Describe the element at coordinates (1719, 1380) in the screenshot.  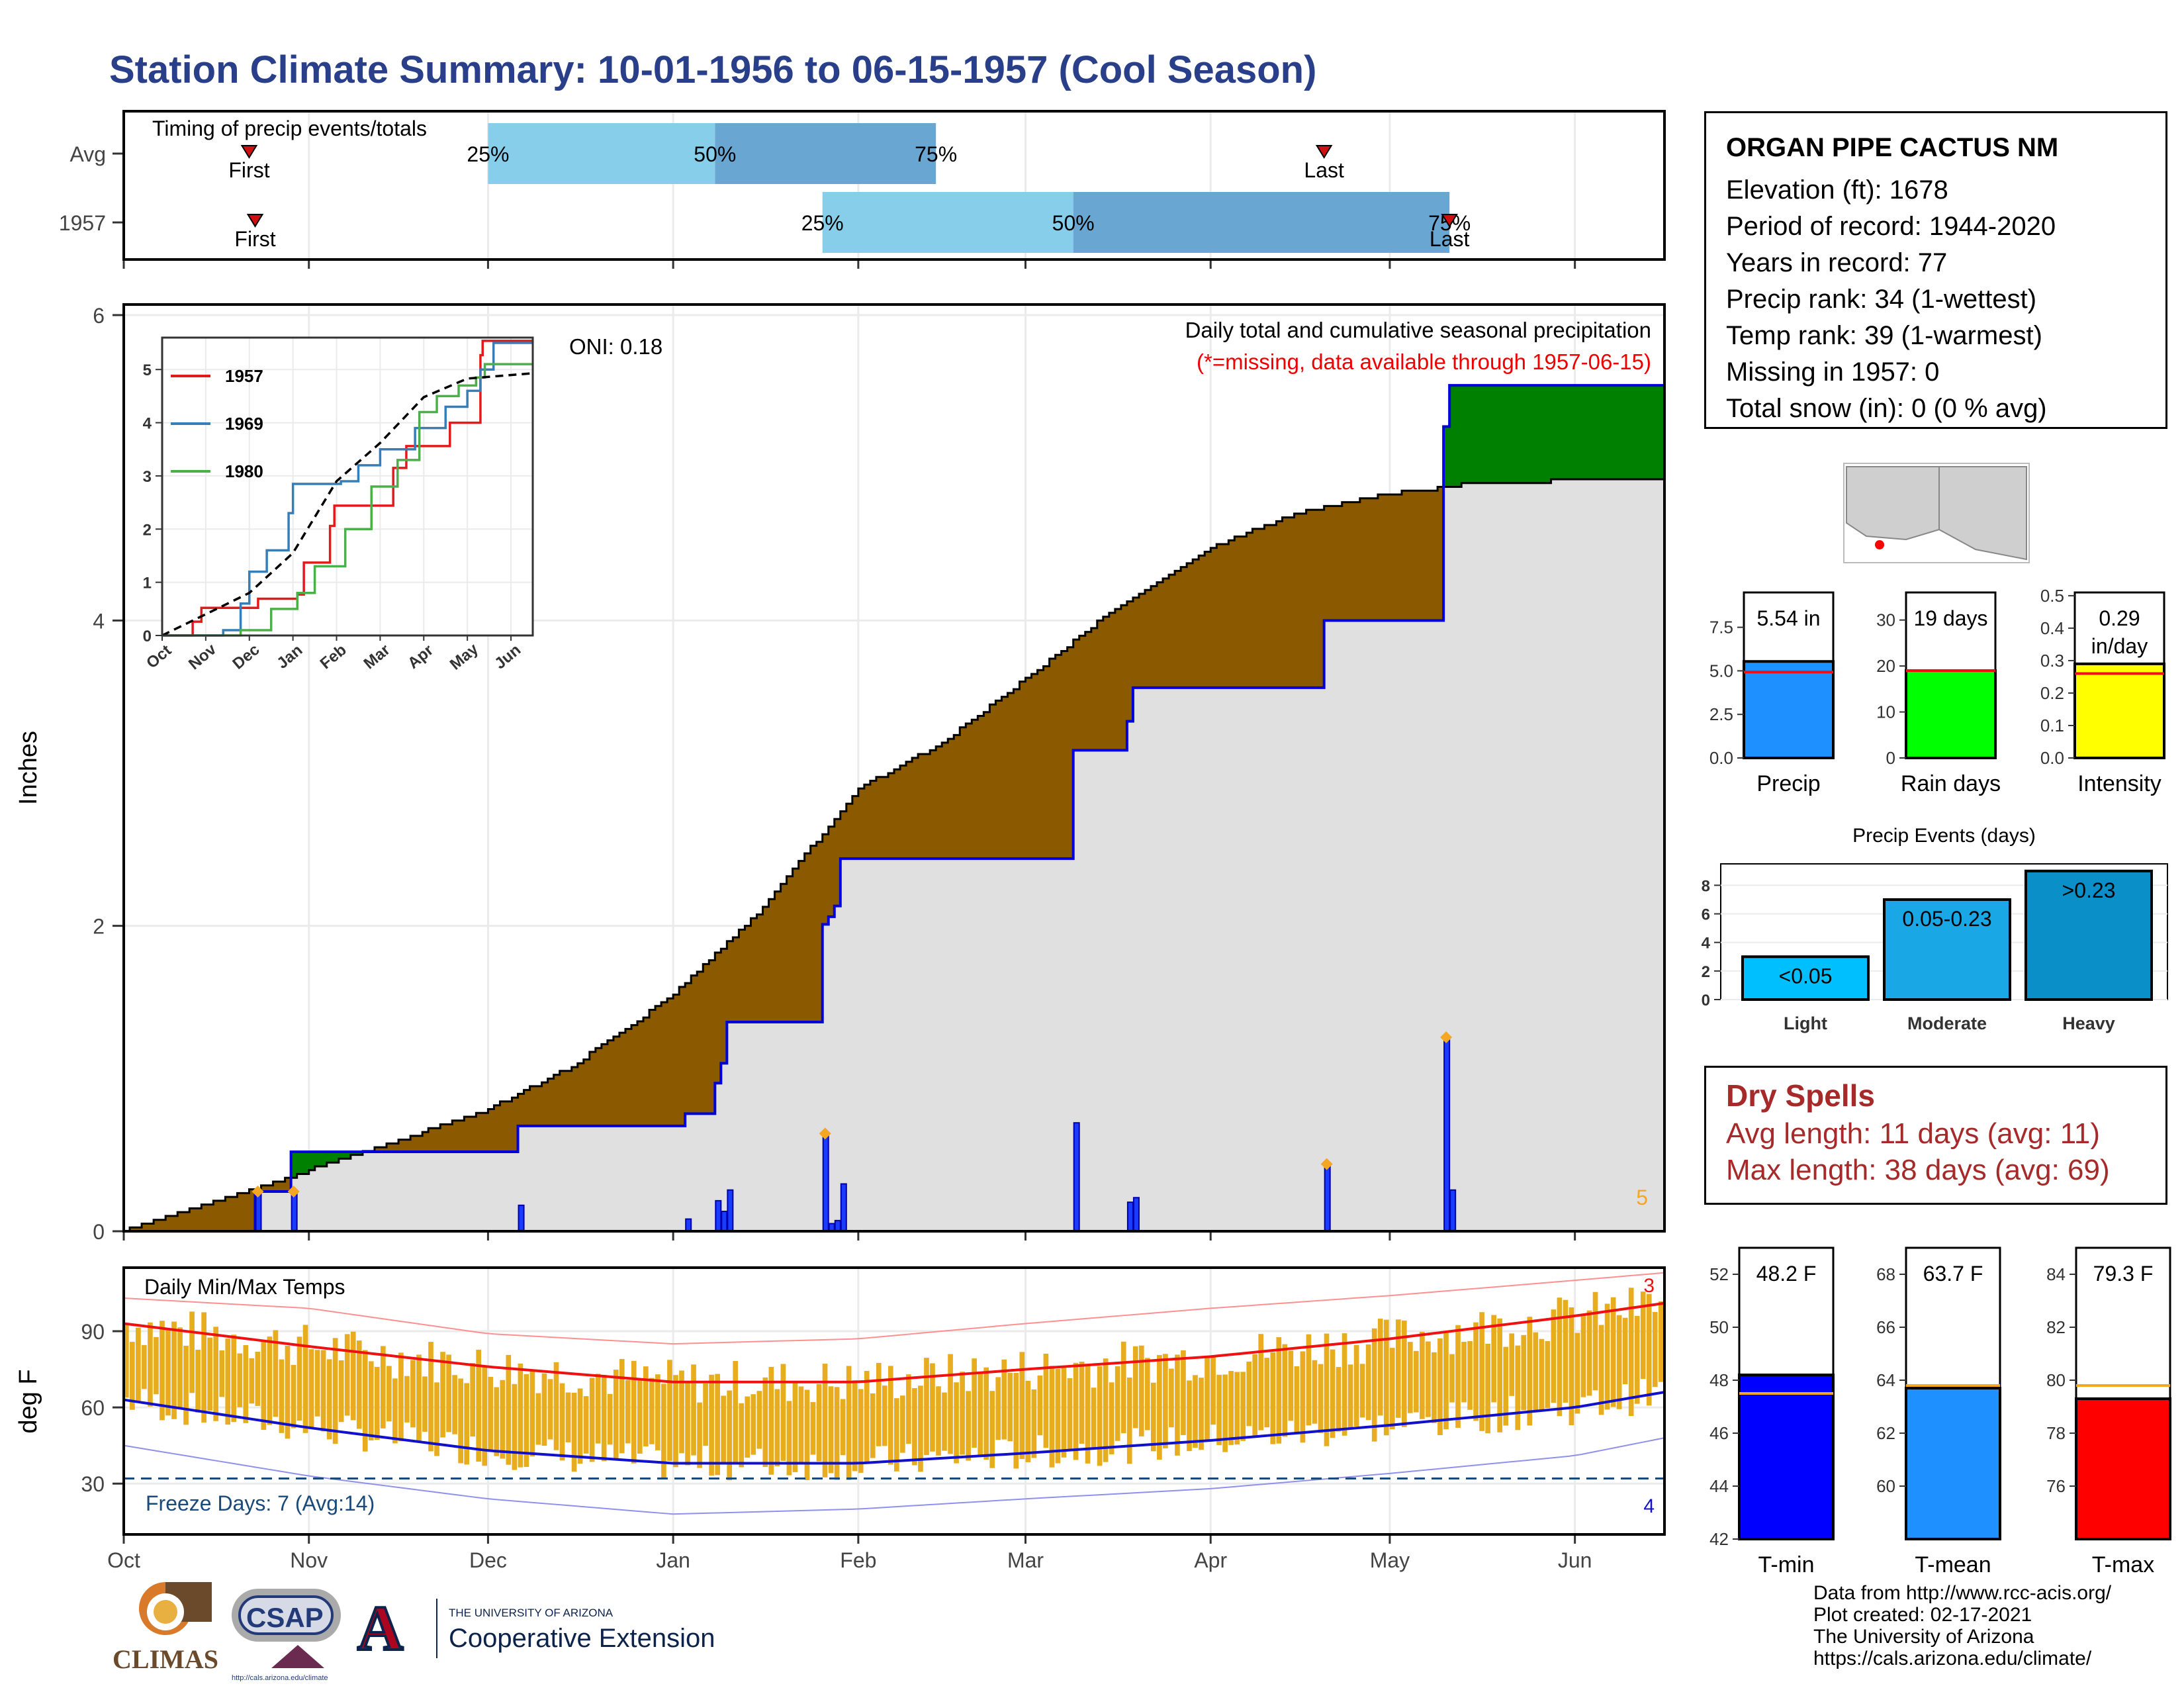
I see `tmin-summary-y-tick-label: 48` at that location.